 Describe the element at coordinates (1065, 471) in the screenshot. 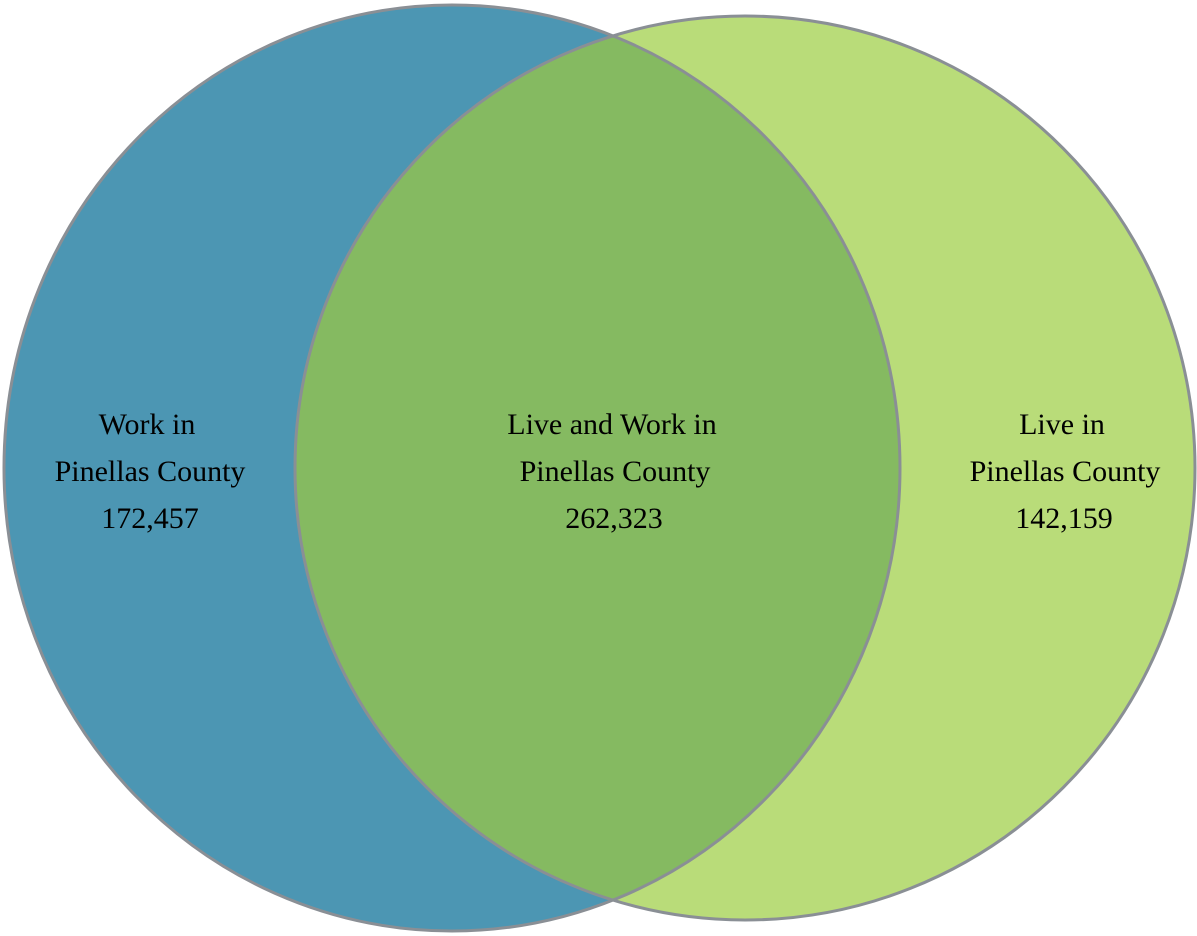

I see `live-label-line2: Pinellas County` at that location.